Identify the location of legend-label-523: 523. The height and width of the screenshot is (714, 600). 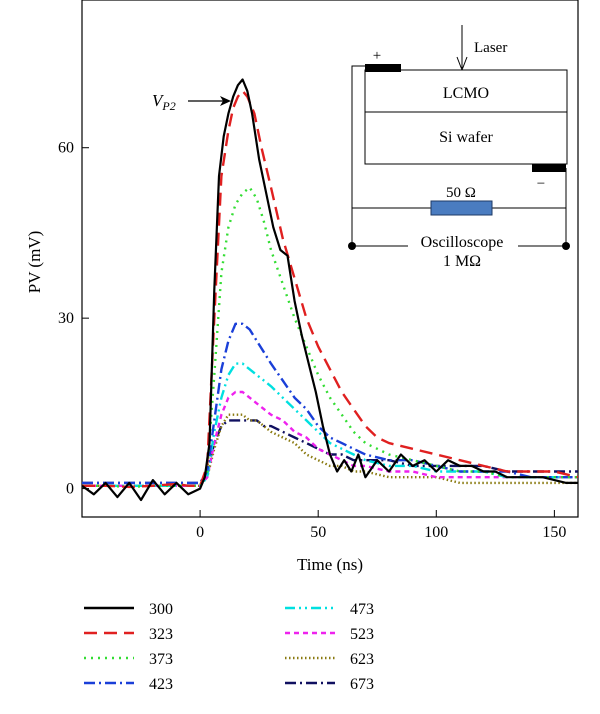
(362, 634).